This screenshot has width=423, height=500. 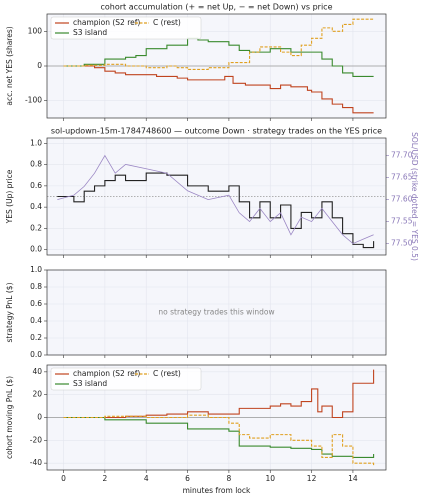 I want to click on x-tick-label: 10, so click(x=270, y=478).